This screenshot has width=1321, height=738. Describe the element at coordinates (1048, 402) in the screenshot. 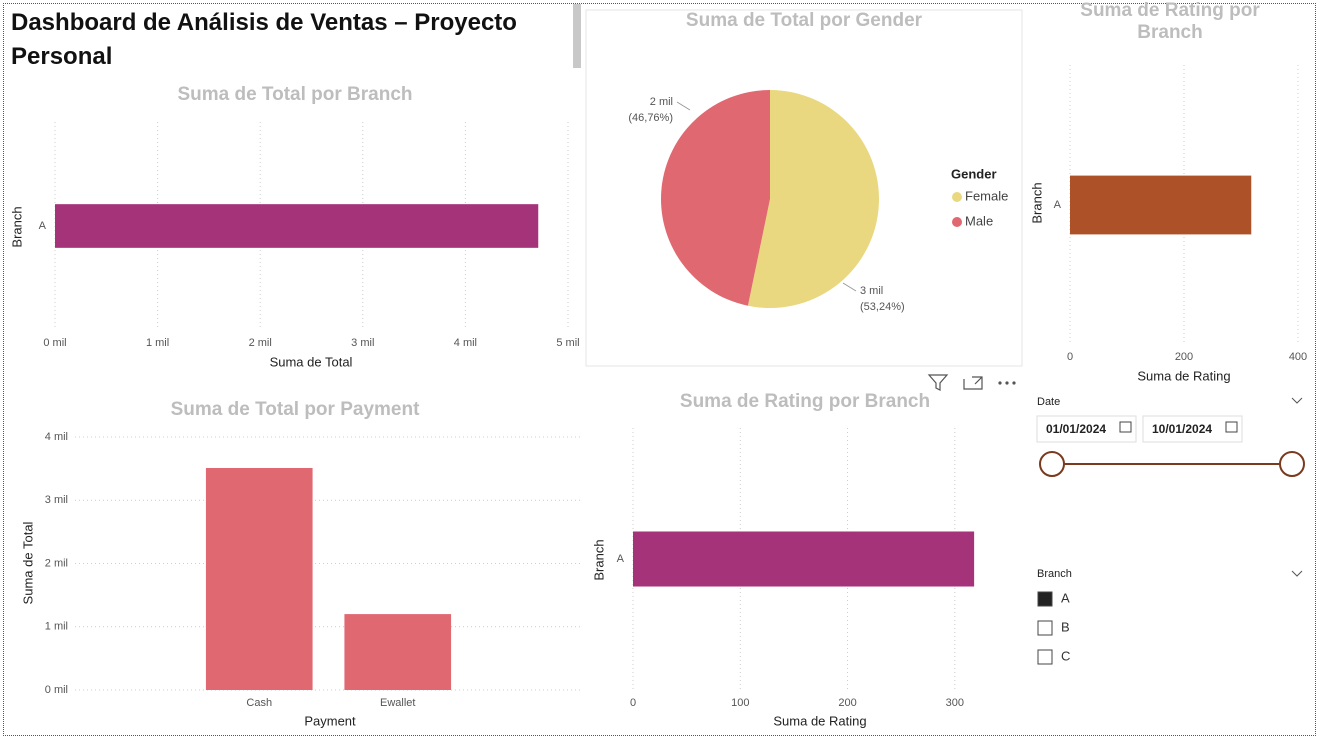

I see `slicer-title: Date` at that location.